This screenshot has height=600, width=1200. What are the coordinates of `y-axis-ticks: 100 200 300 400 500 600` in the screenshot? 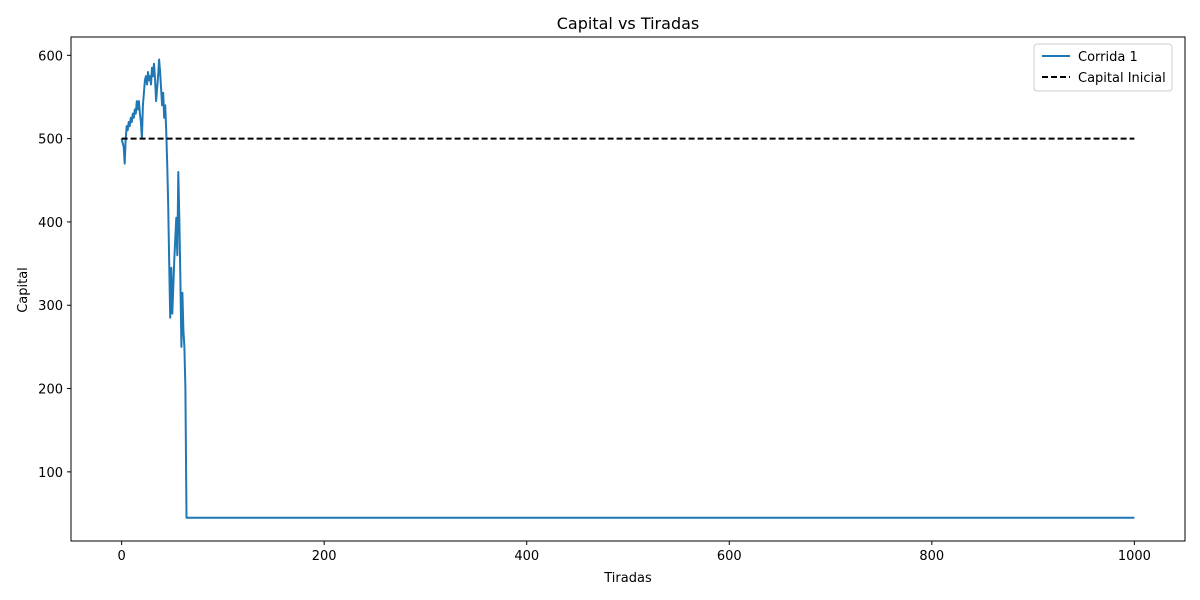 It's located at (54, 265).